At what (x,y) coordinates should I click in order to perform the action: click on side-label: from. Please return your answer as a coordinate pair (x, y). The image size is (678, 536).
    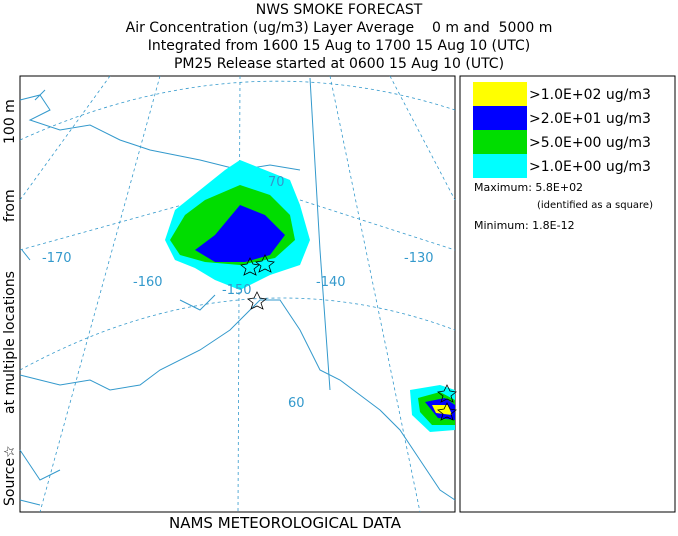
    Looking at the image, I should click on (10, 205).